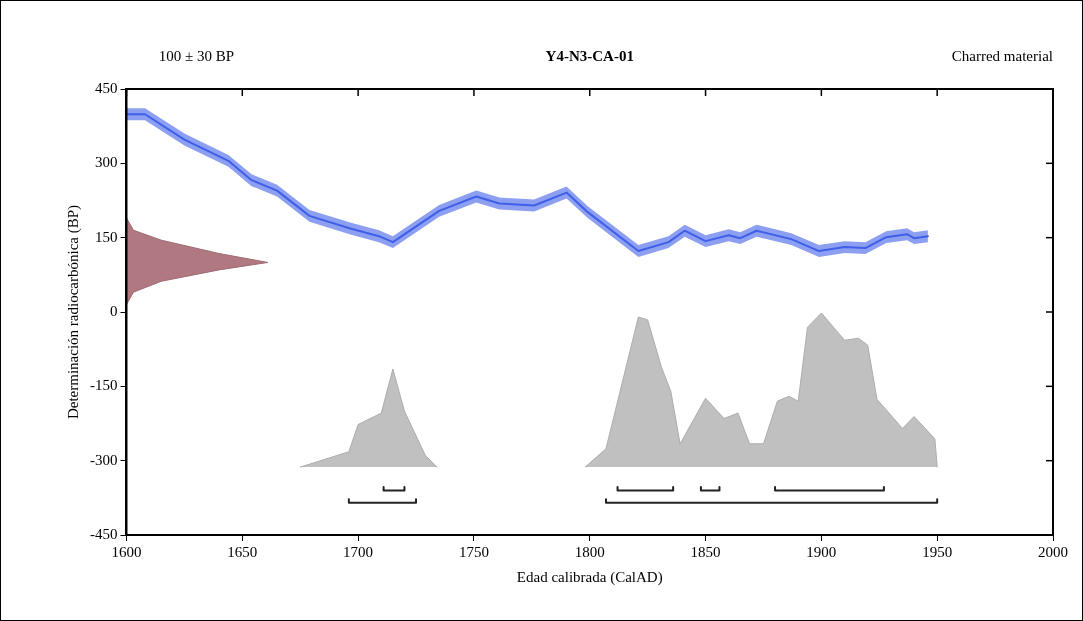  What do you see at coordinates (106, 162) in the screenshot?
I see `y-tick-label: 300` at bounding box center [106, 162].